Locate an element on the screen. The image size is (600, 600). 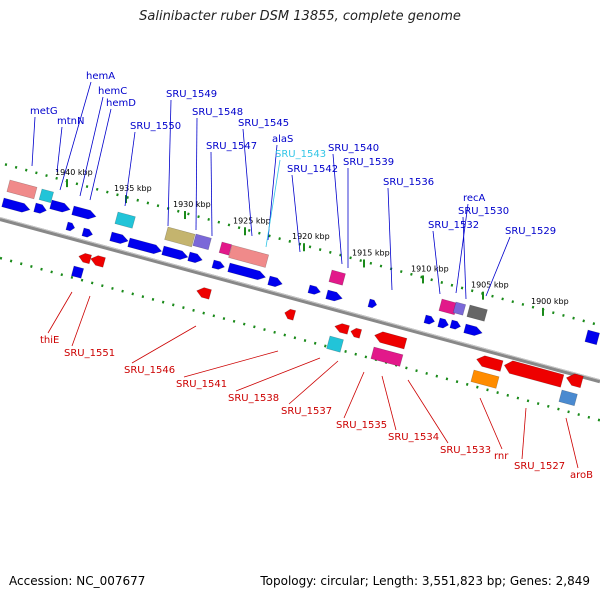
gene-label-hemC: hemC is located at coordinates (112, 91).